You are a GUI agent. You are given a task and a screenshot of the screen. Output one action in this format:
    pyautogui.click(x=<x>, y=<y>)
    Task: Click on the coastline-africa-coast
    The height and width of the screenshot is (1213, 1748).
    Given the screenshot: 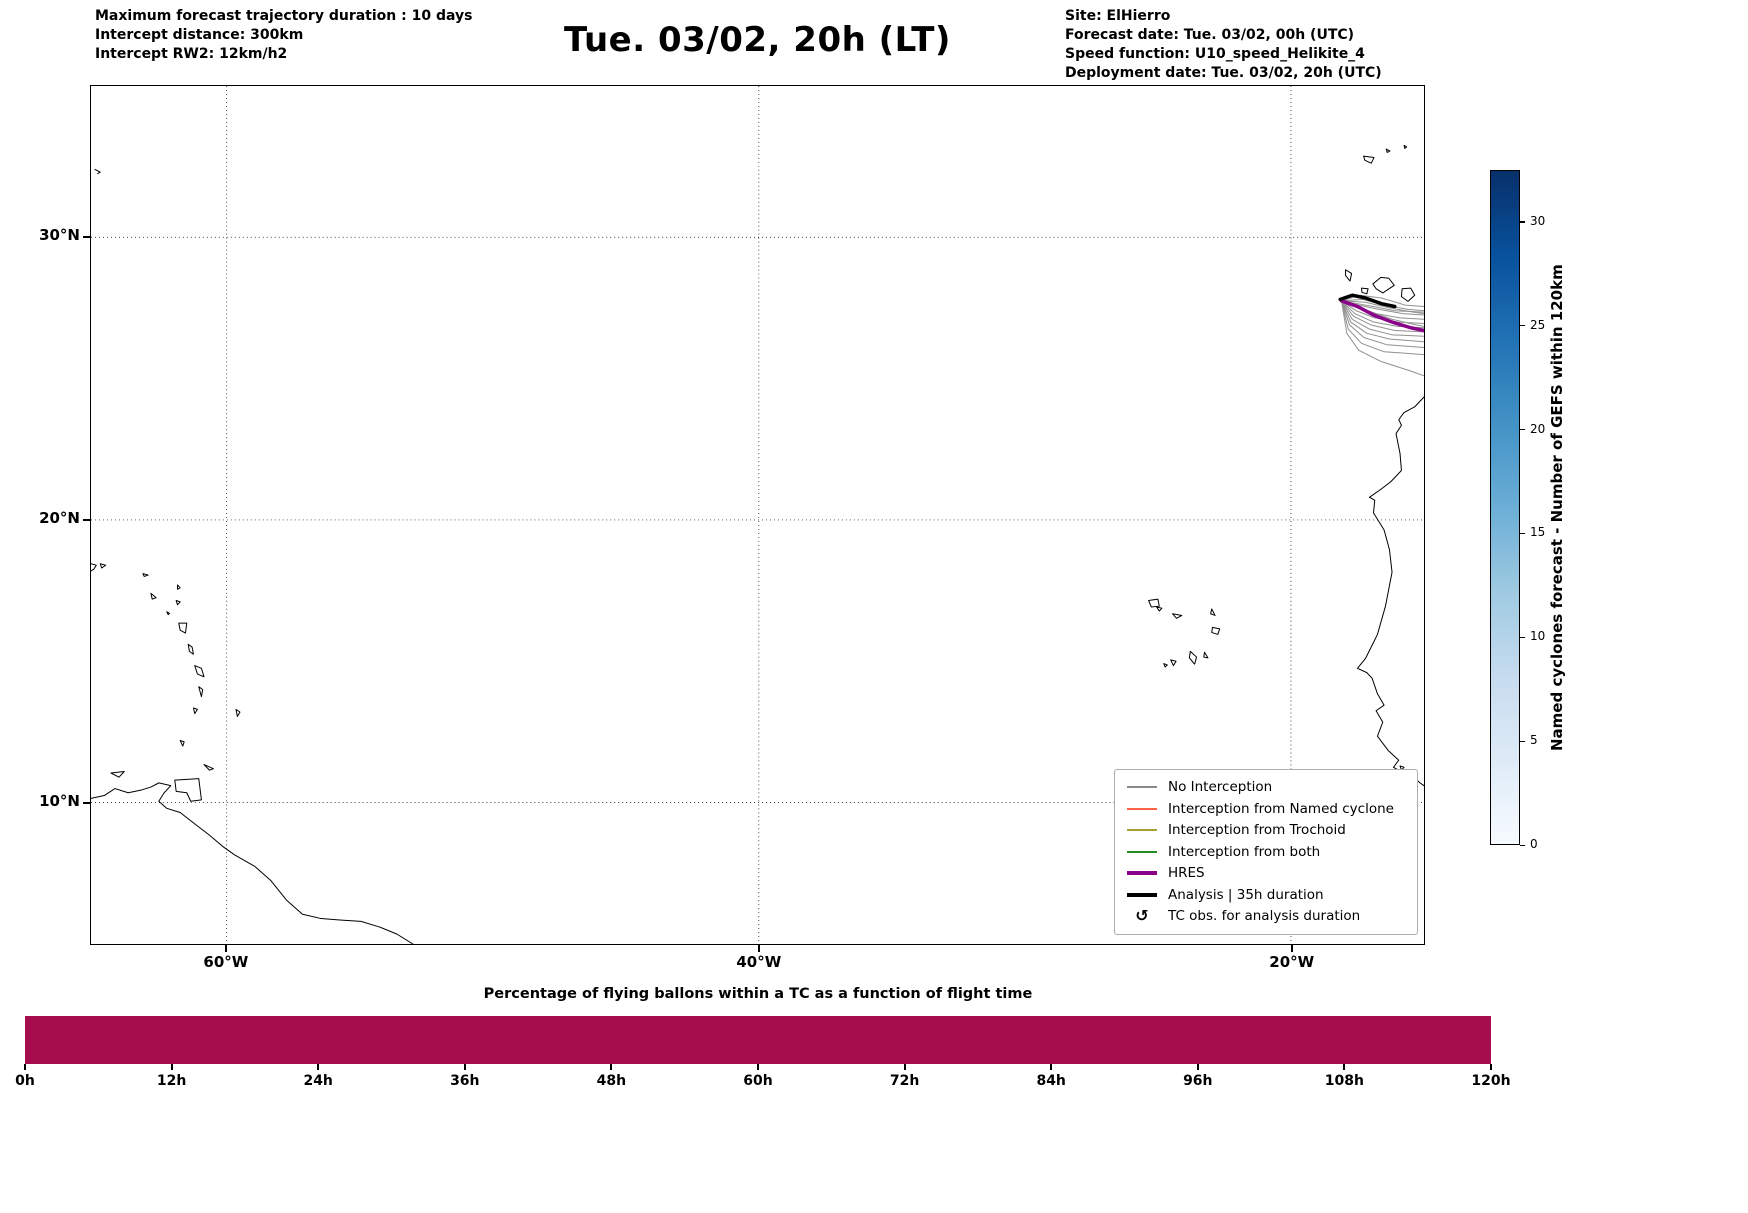 What is the action you would take?
    pyautogui.click(x=1390, y=591)
    